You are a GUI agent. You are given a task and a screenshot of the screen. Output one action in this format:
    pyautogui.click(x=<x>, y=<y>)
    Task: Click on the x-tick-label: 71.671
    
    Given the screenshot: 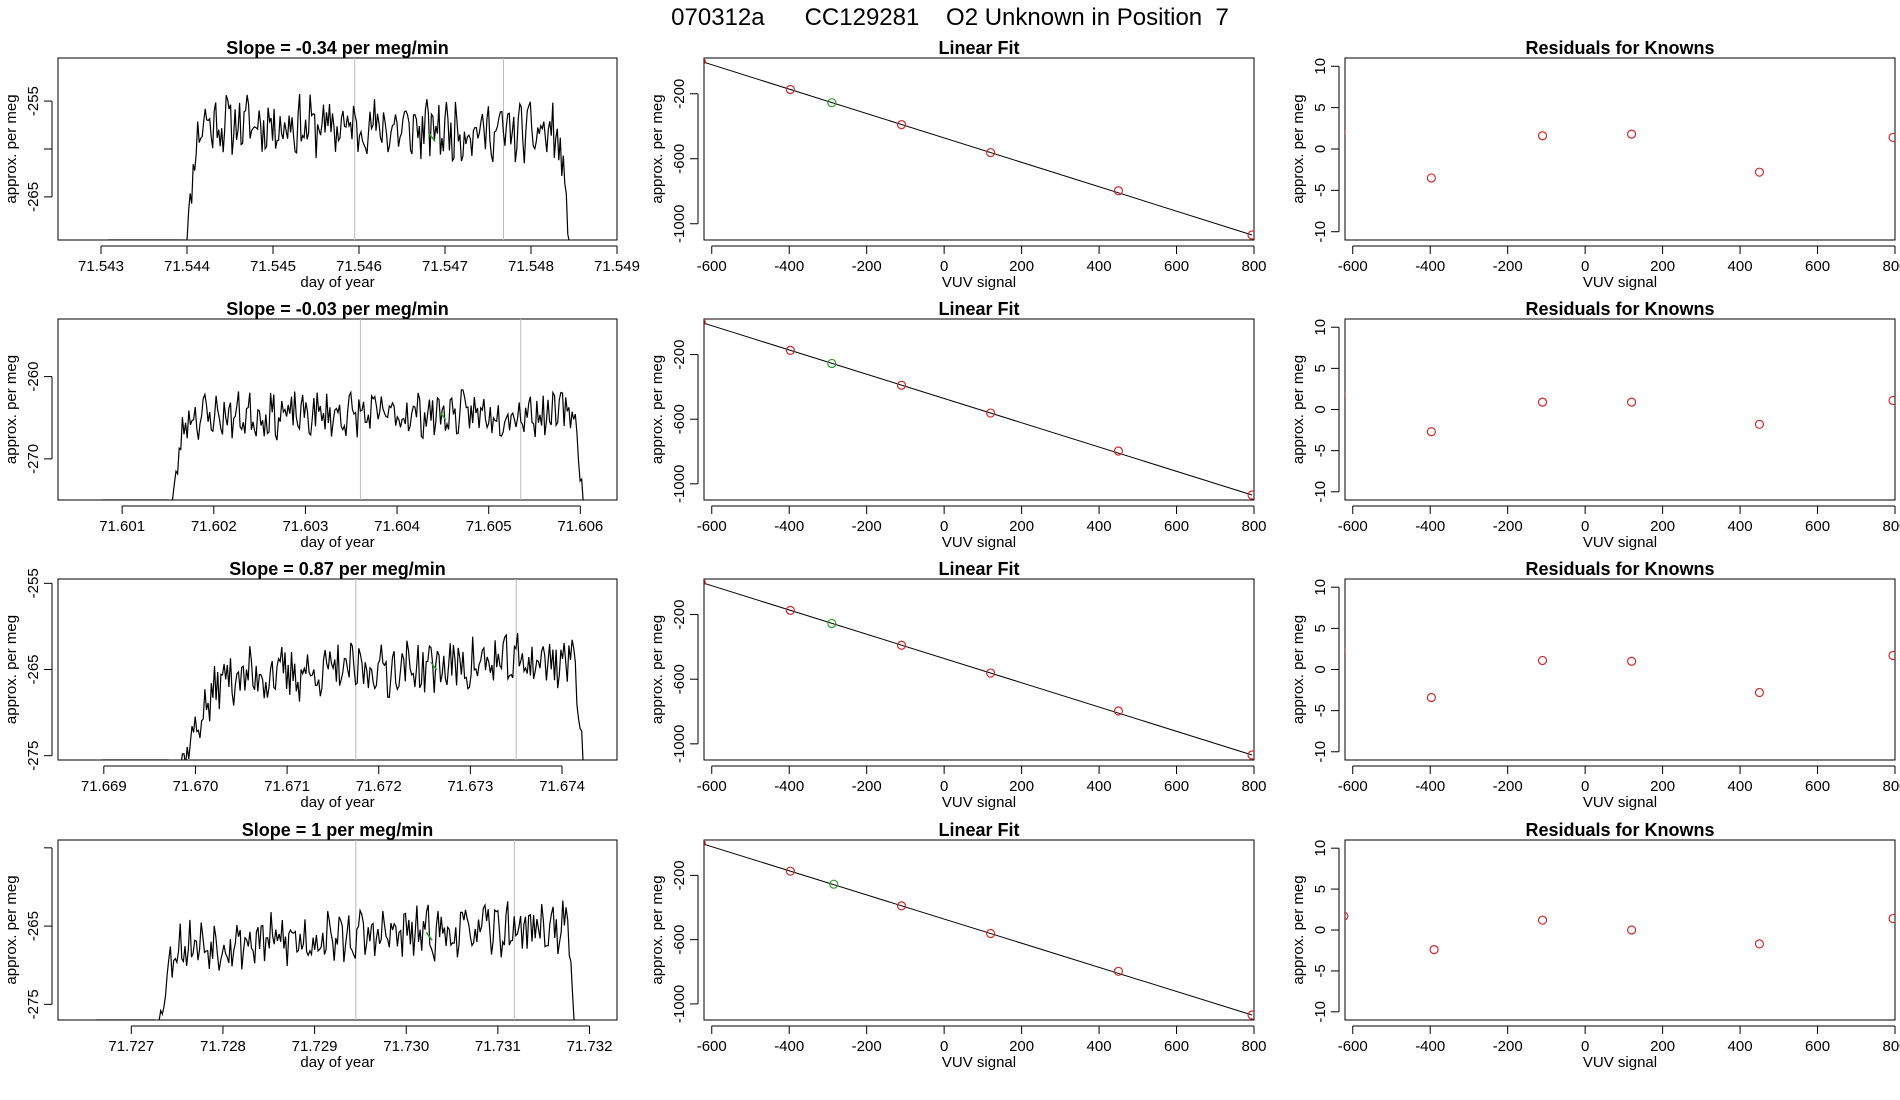 What is the action you would take?
    pyautogui.click(x=287, y=786)
    